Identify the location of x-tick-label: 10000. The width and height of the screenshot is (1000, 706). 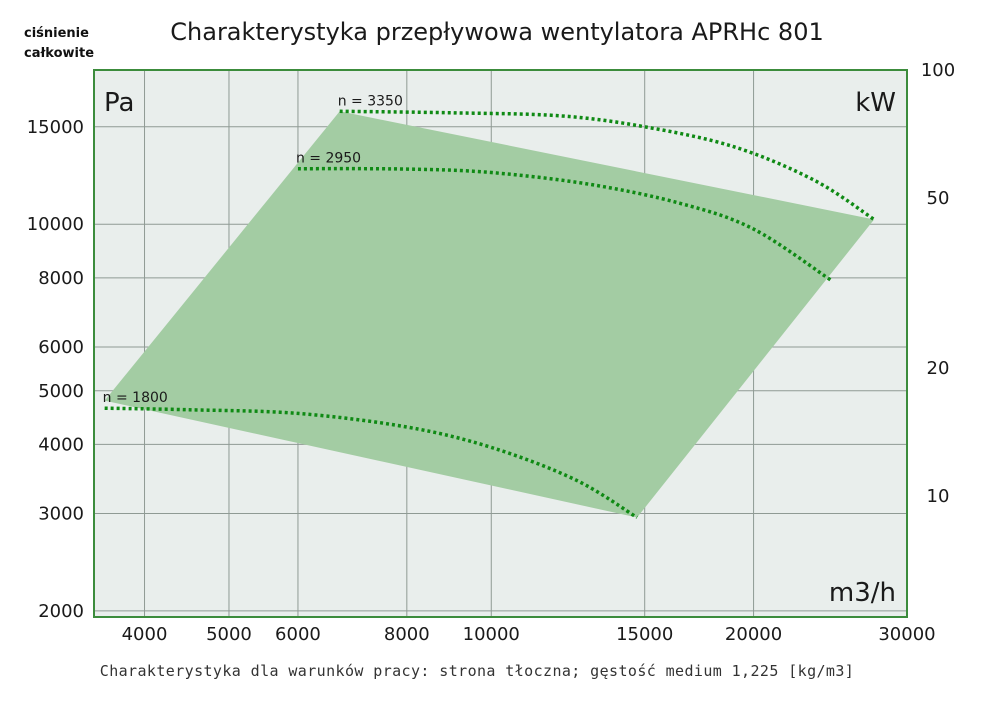
(491, 634).